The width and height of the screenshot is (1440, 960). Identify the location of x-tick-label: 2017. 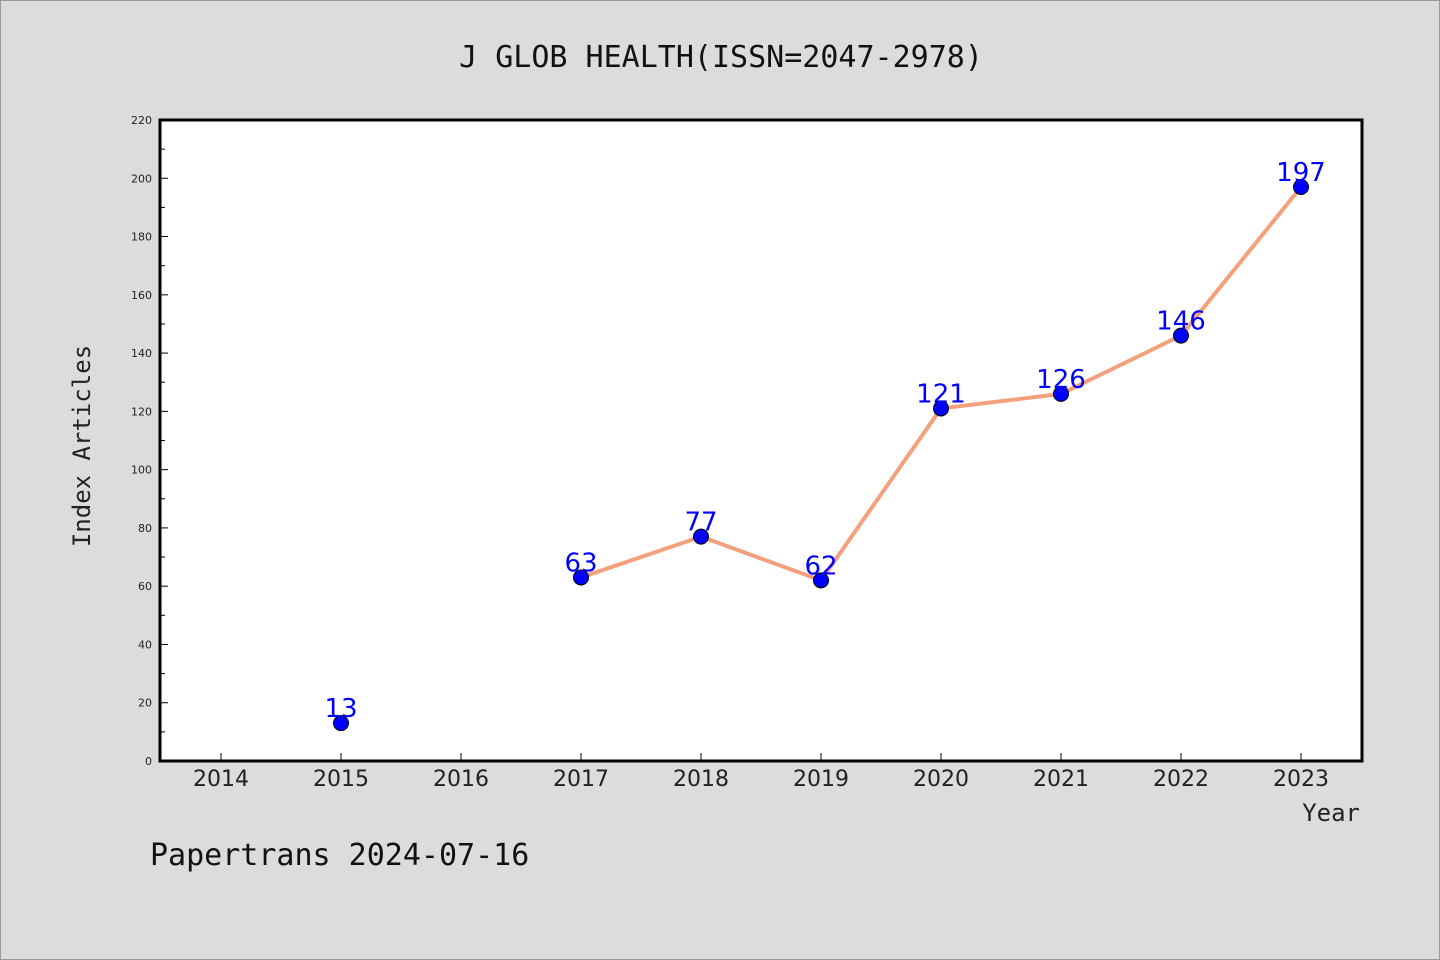
(581, 779).